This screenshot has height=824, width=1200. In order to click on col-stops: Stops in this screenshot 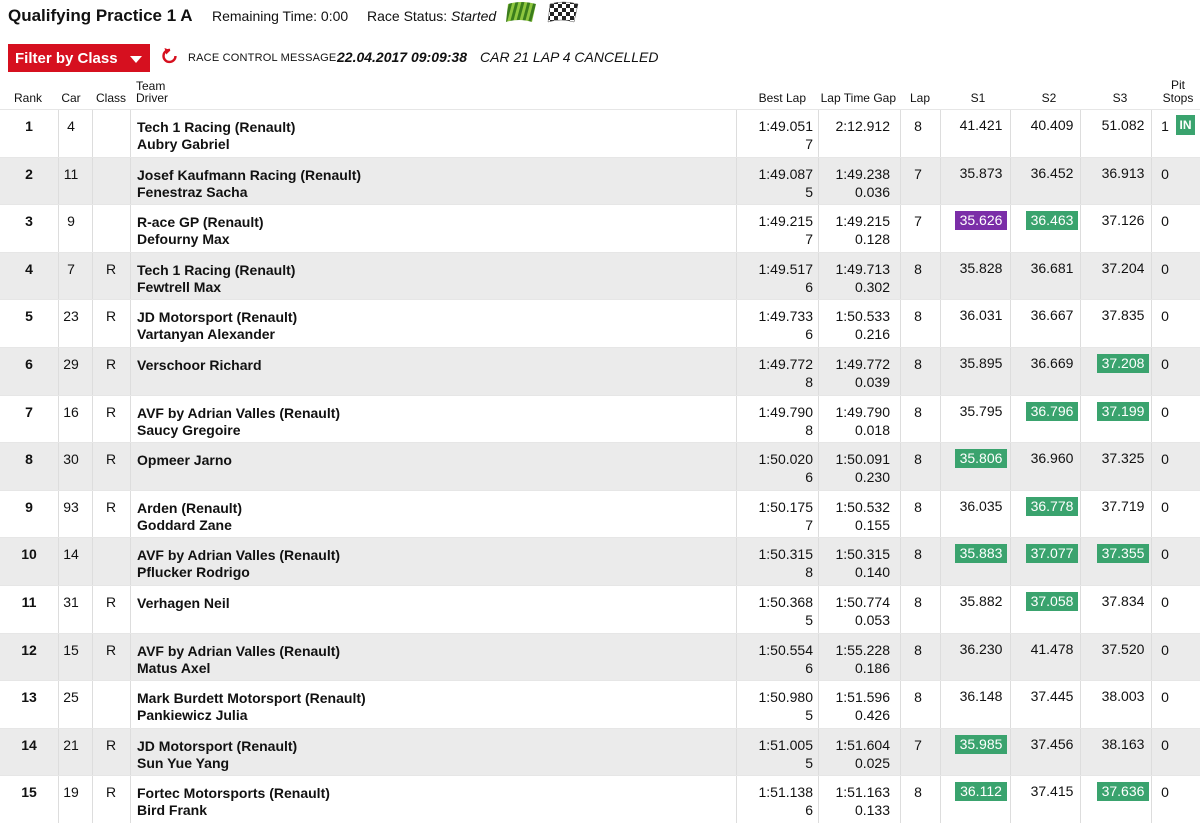, I will do `click(1178, 98)`.